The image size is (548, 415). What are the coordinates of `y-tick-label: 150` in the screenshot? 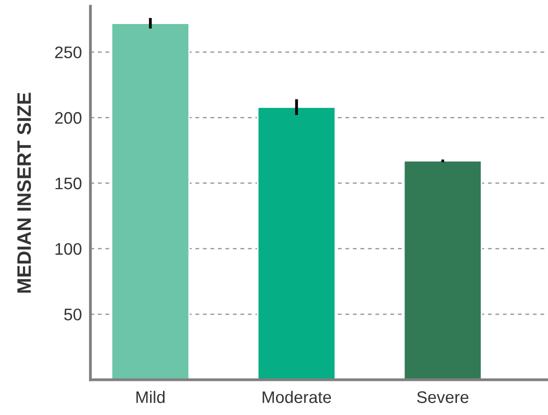 It's located at (69, 184).